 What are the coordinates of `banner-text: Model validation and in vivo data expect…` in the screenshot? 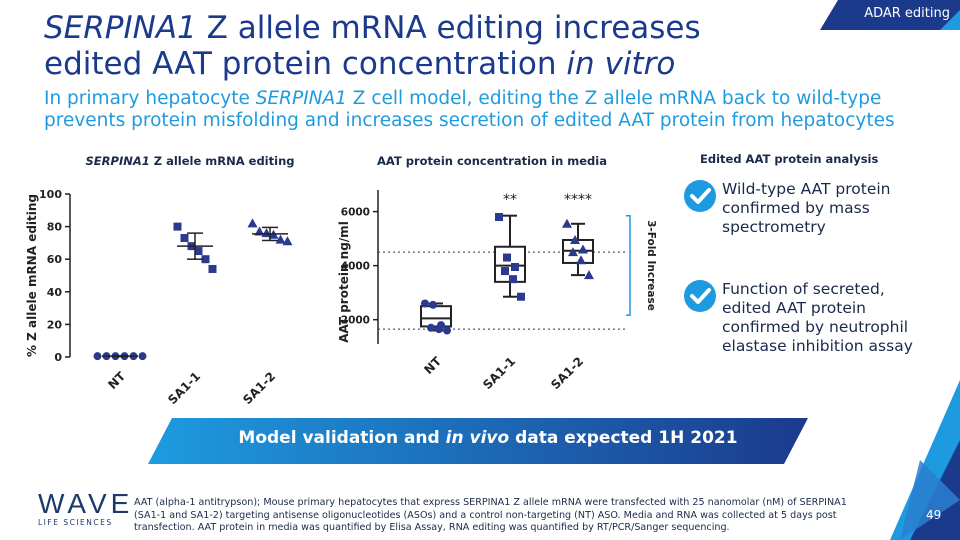 It's located at (488, 438).